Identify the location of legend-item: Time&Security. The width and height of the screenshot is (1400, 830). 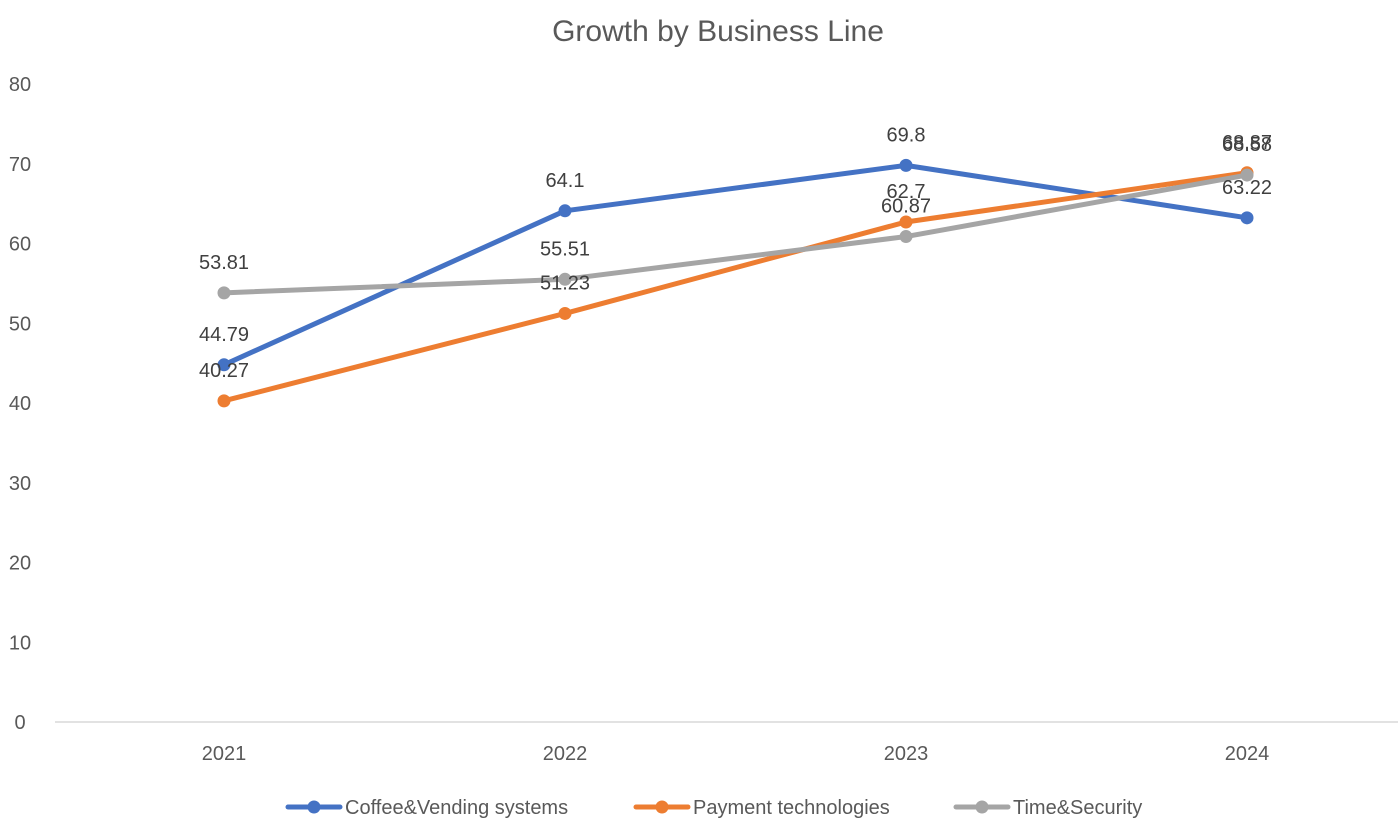
(1047, 808).